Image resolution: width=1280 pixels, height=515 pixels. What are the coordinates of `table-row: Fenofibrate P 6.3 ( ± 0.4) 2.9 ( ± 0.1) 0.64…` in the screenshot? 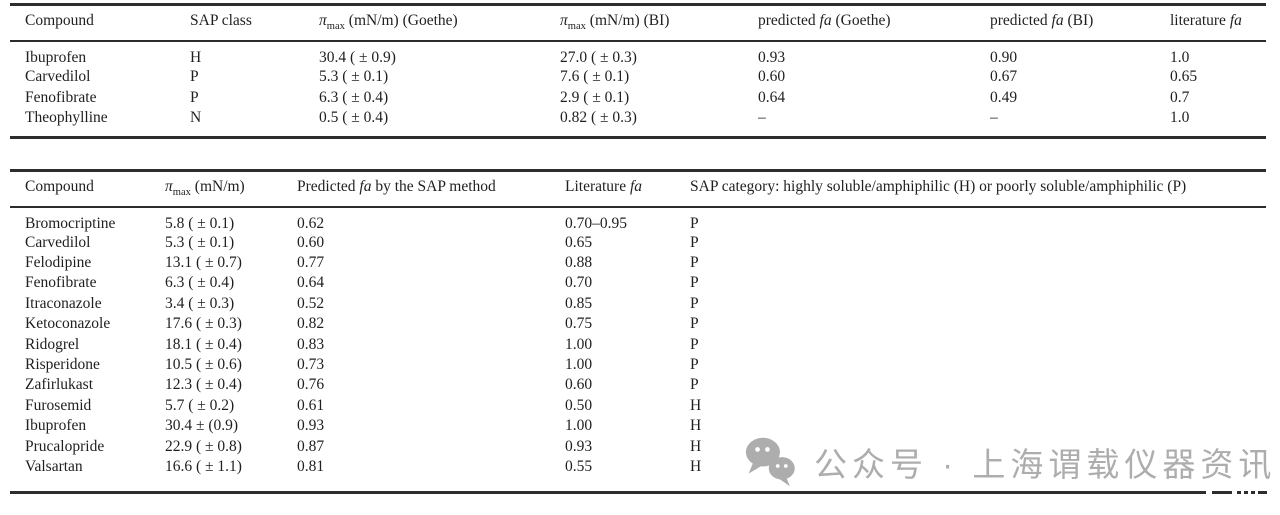 It's located at (638, 98).